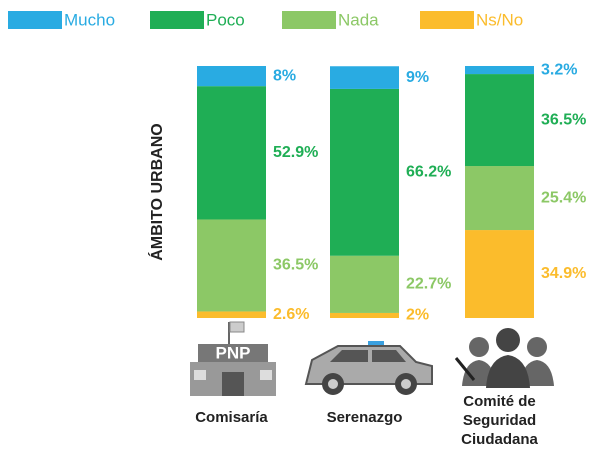 The width and height of the screenshot is (594, 455). Describe the element at coordinates (225, 19) in the screenshot. I see `legend-label: Poco` at that location.